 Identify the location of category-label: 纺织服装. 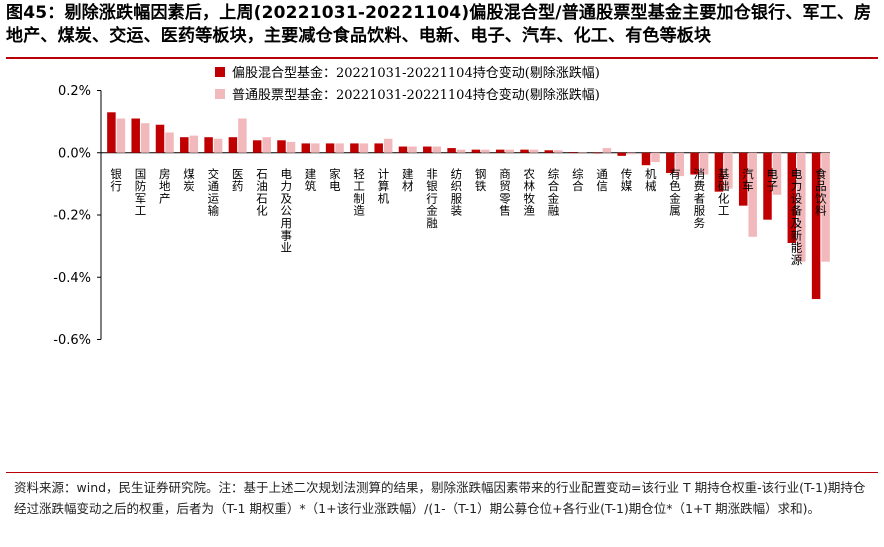
(457, 192).